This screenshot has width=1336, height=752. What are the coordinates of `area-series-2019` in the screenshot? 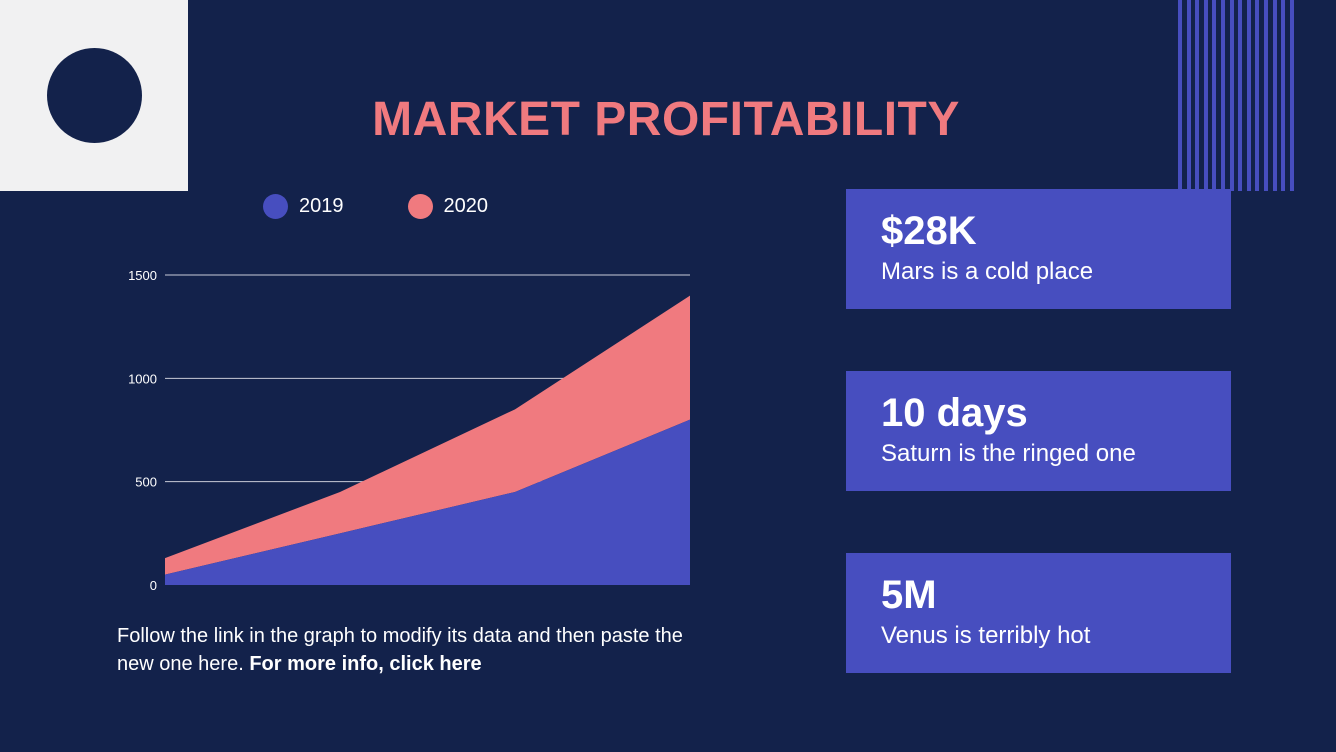 It's located at (427, 502).